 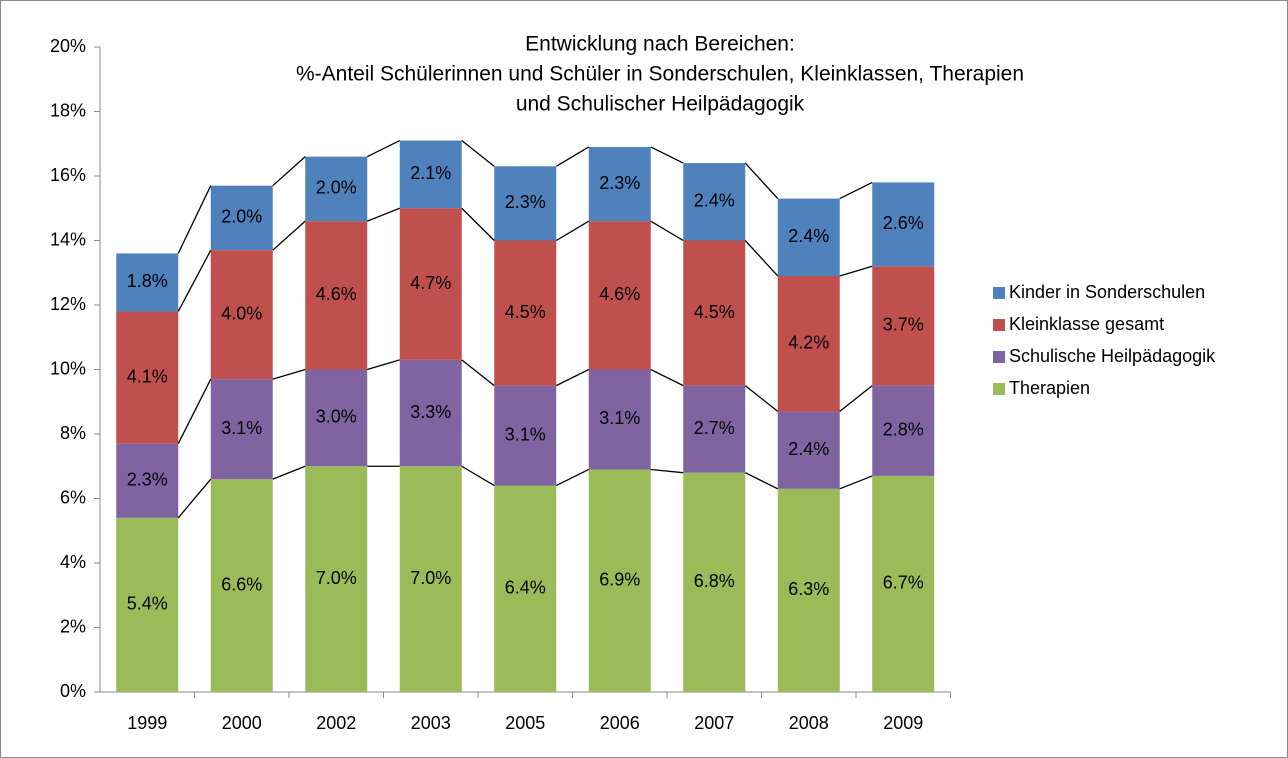 I want to click on data-label: 3.7%, so click(x=903, y=325).